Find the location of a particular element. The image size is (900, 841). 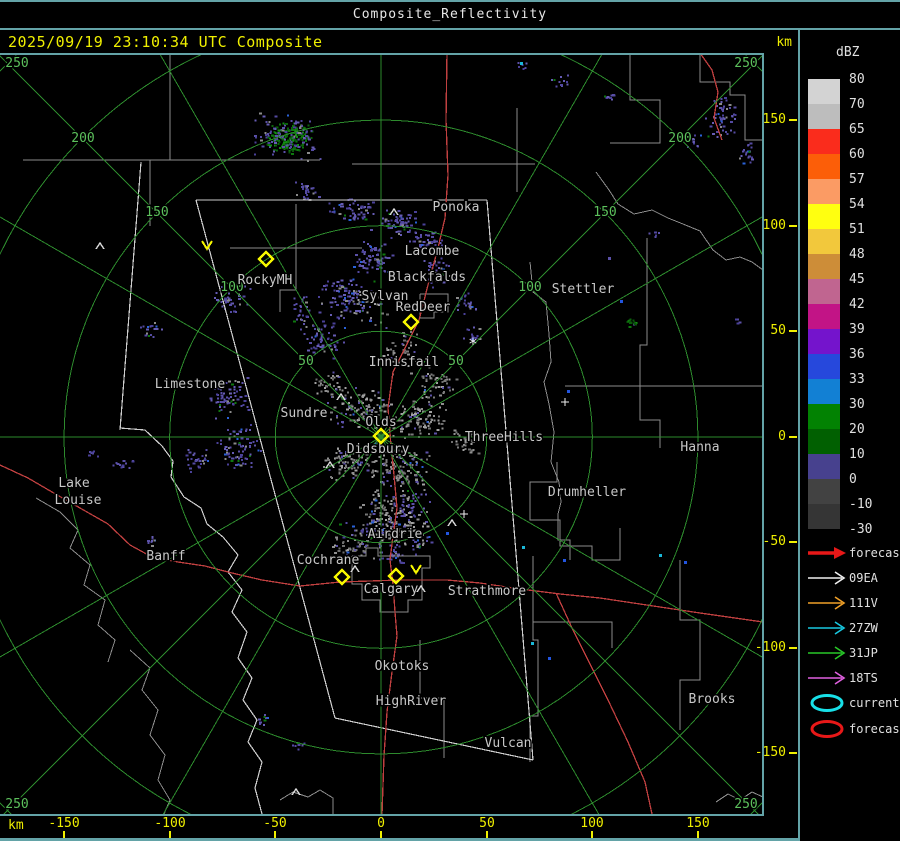

city-label: Sundre is located at coordinates (304, 413).